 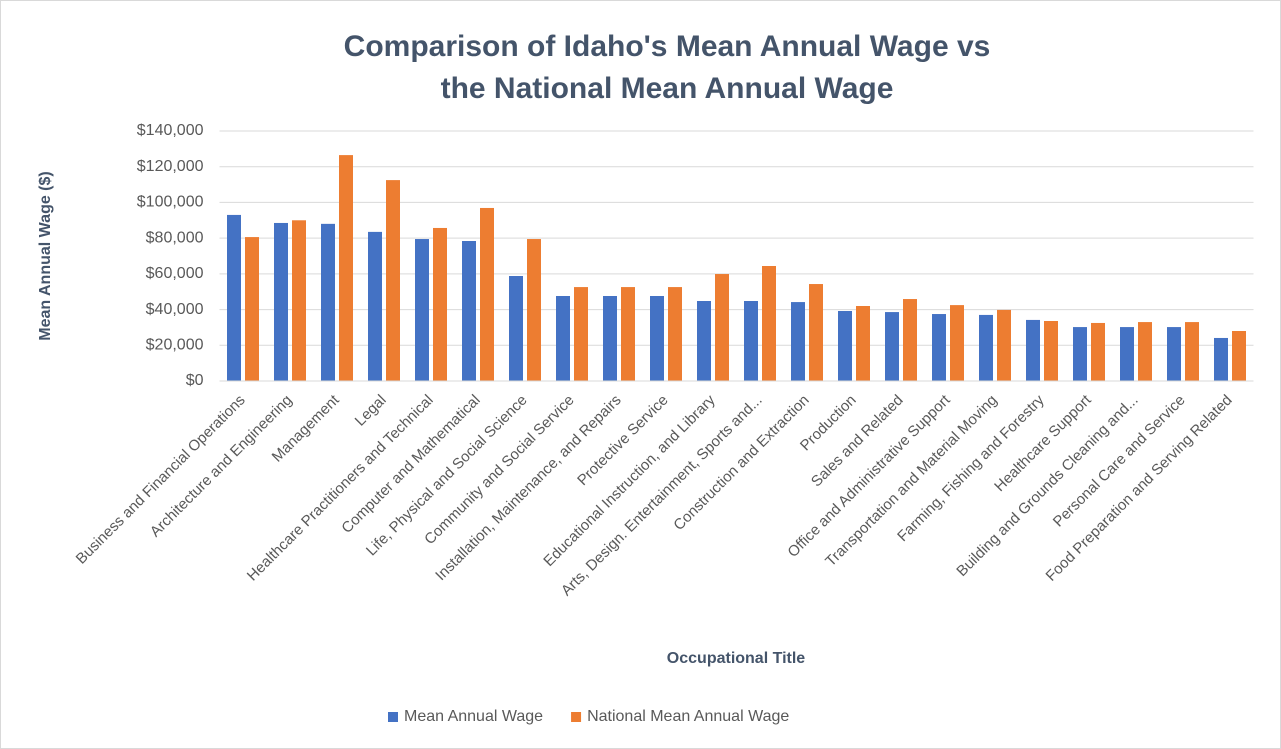 I want to click on y-tick-label: $20,000, so click(x=175, y=345).